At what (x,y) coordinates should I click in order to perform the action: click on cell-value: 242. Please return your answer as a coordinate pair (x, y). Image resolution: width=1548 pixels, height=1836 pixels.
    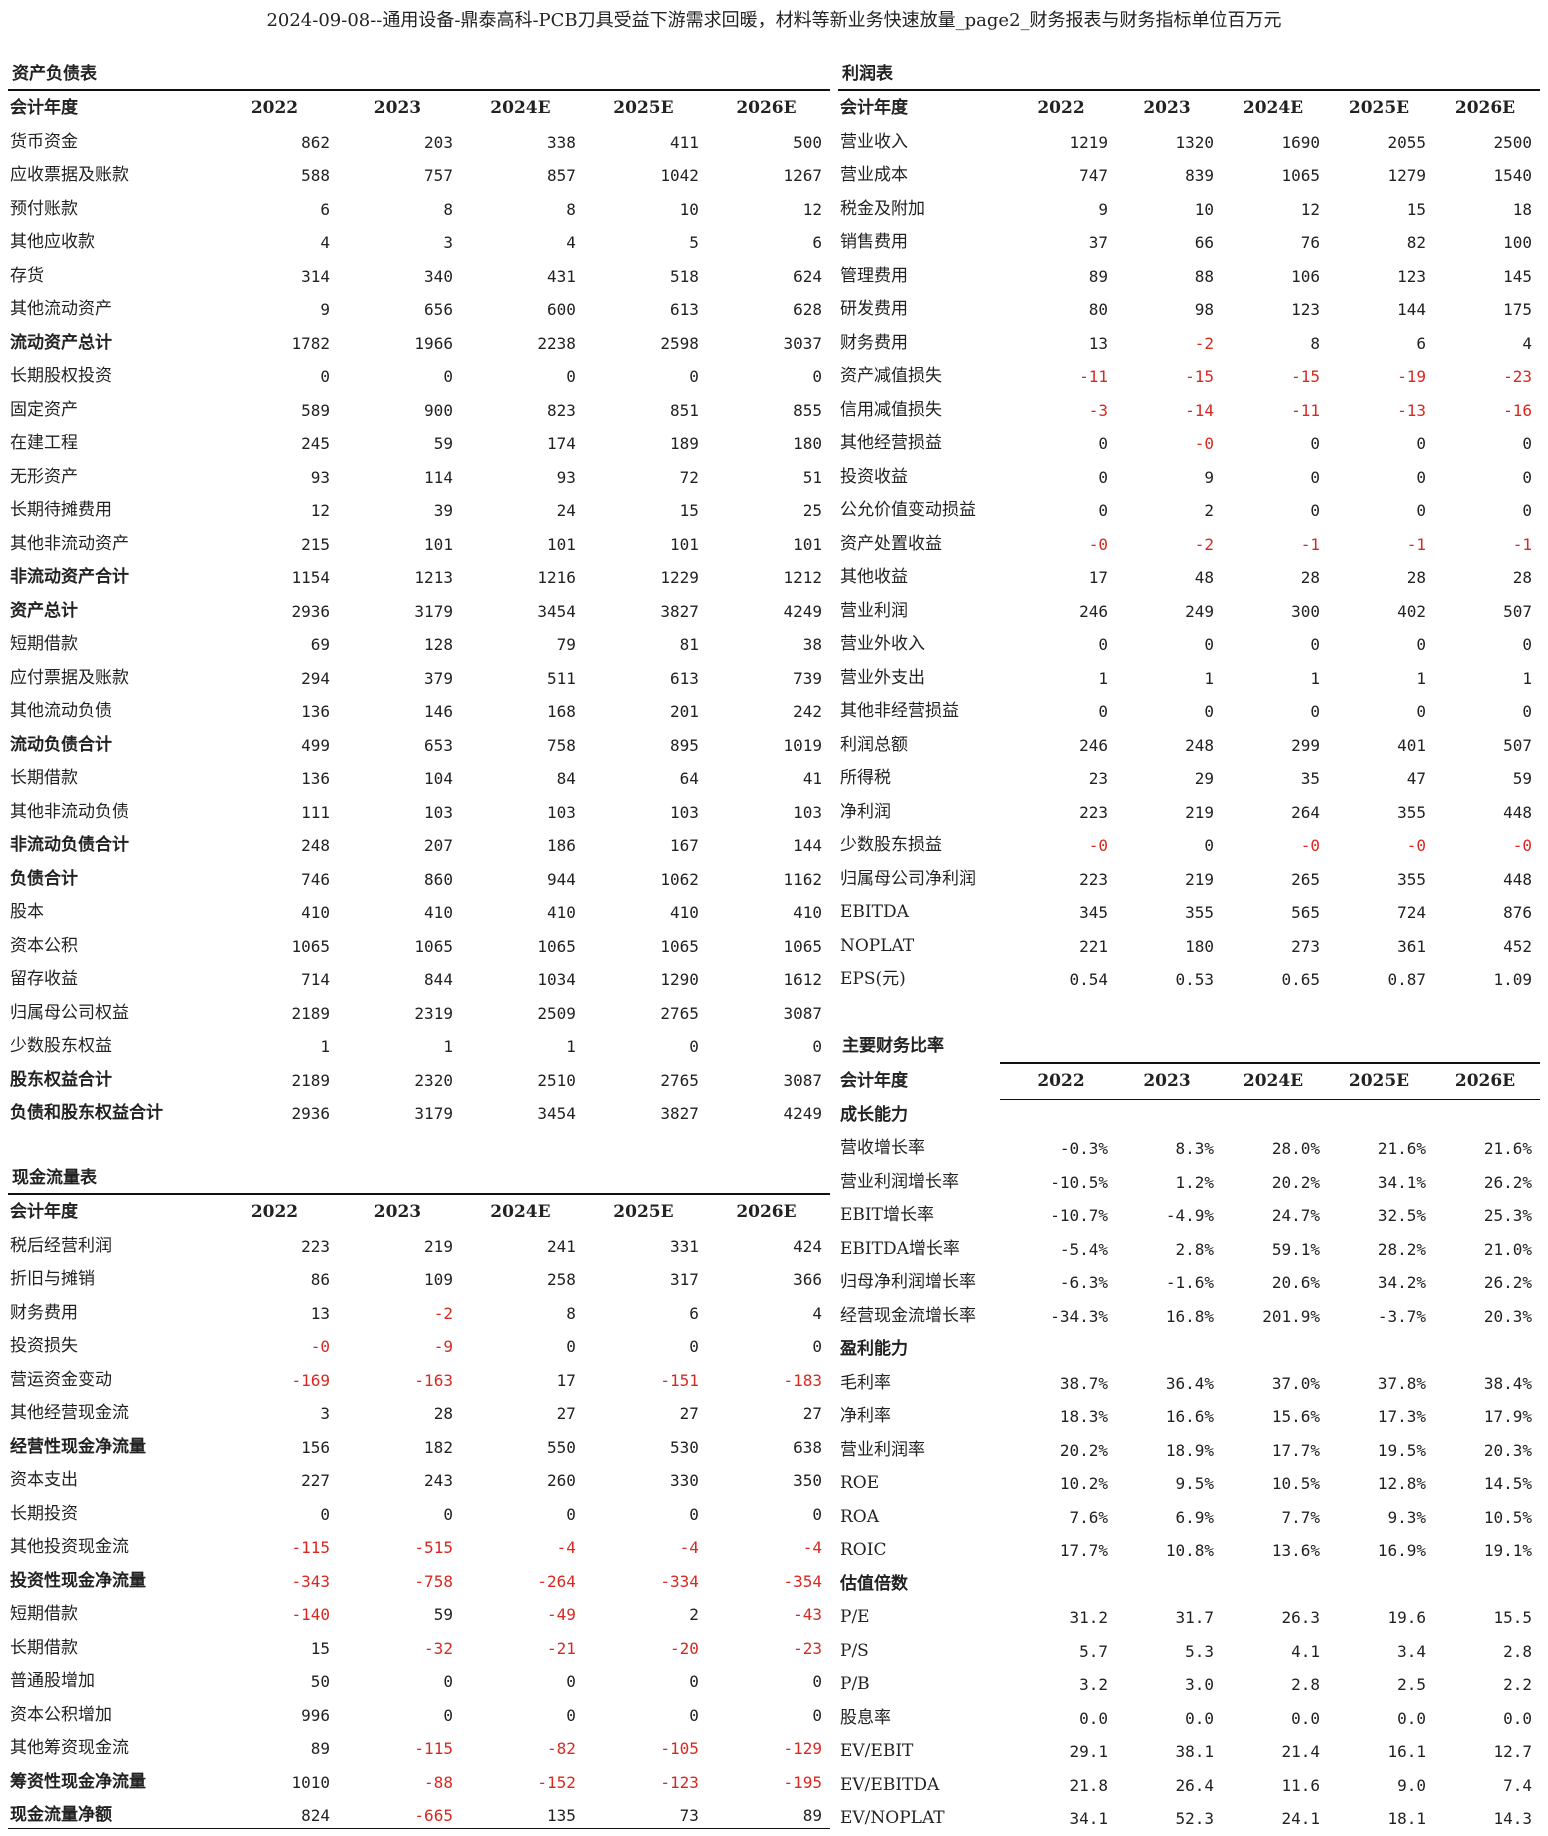
    Looking at the image, I should click on (807, 711).